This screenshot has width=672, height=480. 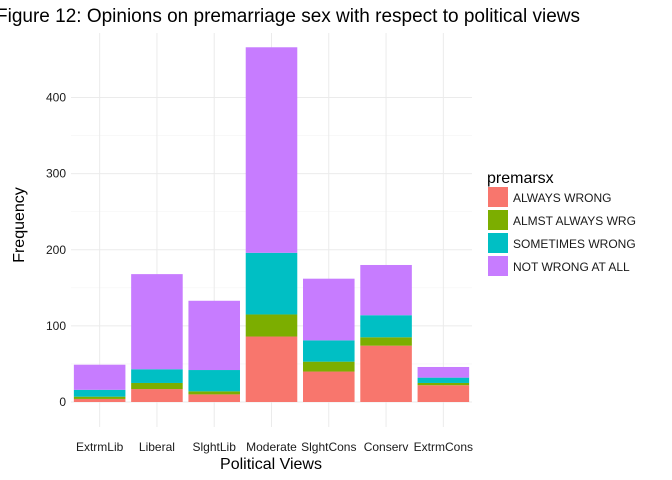 I want to click on x-axis-title: Political Views, so click(x=271, y=464).